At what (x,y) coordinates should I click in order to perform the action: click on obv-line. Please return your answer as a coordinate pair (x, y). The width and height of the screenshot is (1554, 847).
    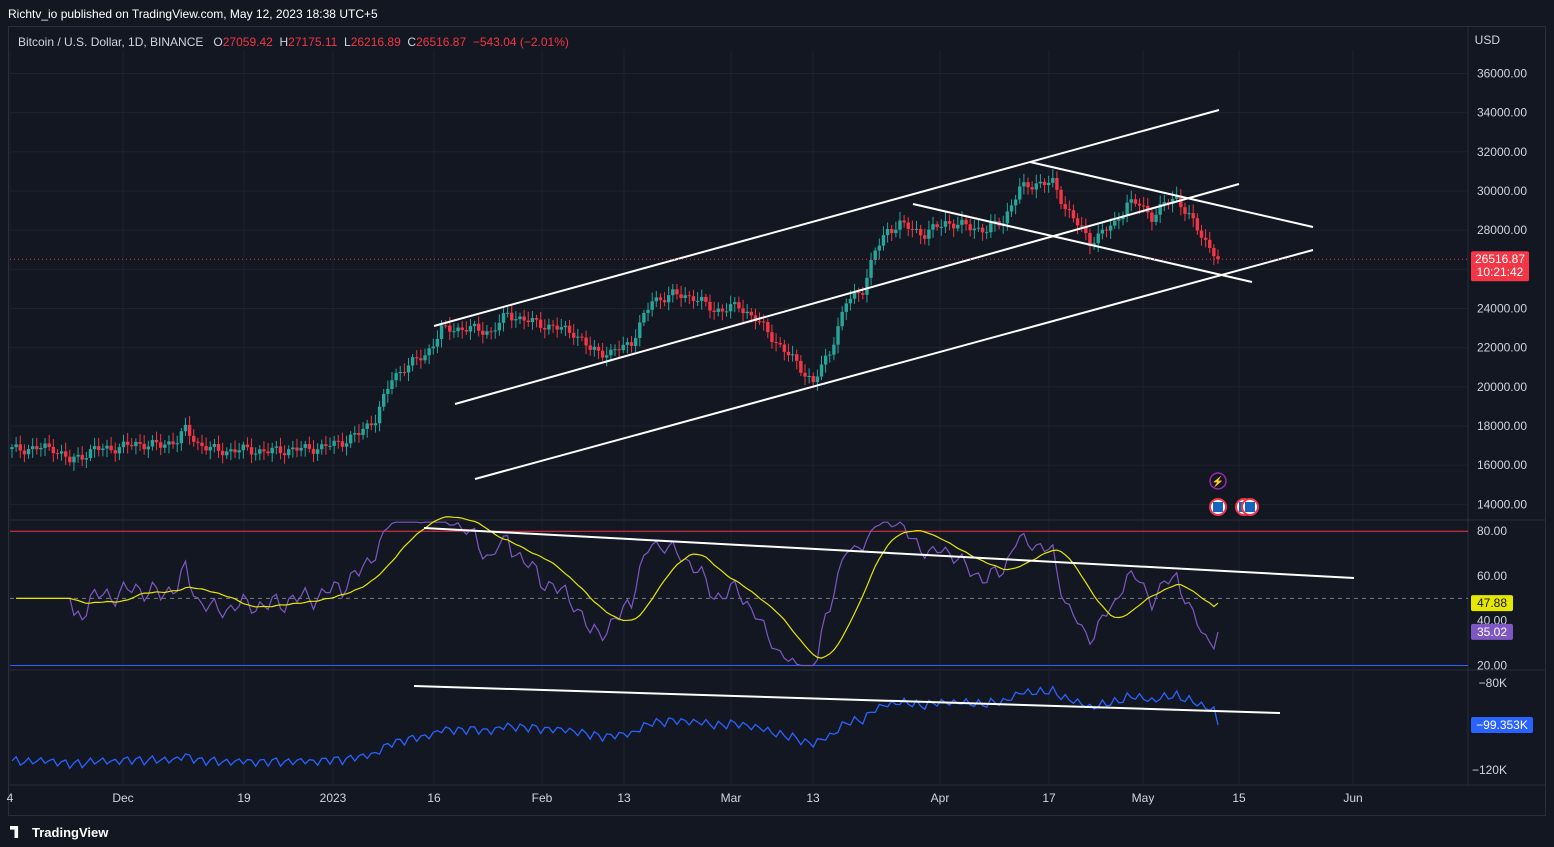
    Looking at the image, I should click on (615, 727).